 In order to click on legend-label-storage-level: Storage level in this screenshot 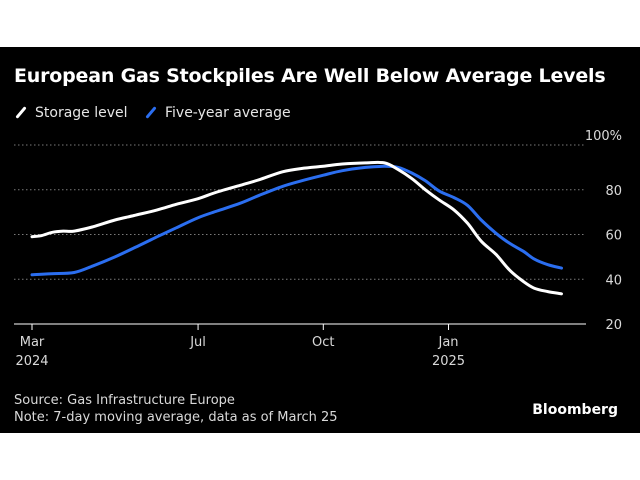, I will do `click(81, 112)`.